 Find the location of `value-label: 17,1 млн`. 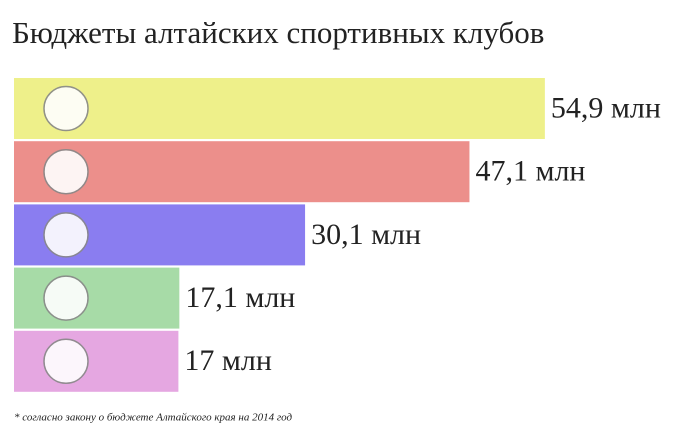

value-label: 17,1 млн is located at coordinates (240, 297).